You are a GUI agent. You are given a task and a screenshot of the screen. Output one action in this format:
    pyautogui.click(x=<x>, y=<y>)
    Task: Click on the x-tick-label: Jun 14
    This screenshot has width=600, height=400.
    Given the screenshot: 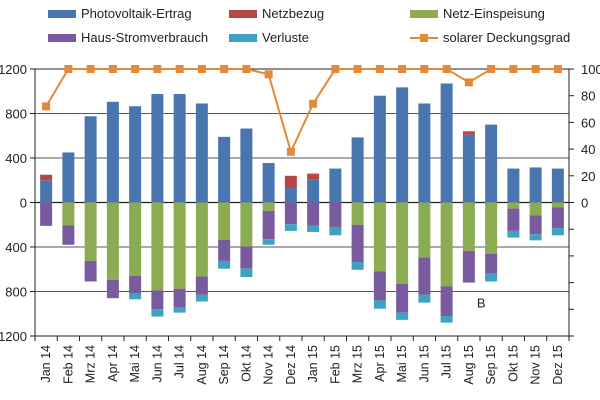 What is the action you would take?
    pyautogui.click(x=157, y=364)
    